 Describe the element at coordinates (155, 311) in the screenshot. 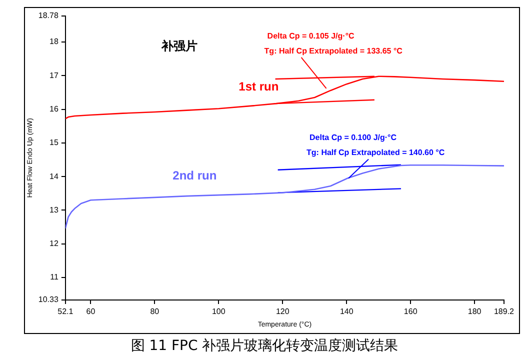

I see `x-tick-label: 80` at that location.